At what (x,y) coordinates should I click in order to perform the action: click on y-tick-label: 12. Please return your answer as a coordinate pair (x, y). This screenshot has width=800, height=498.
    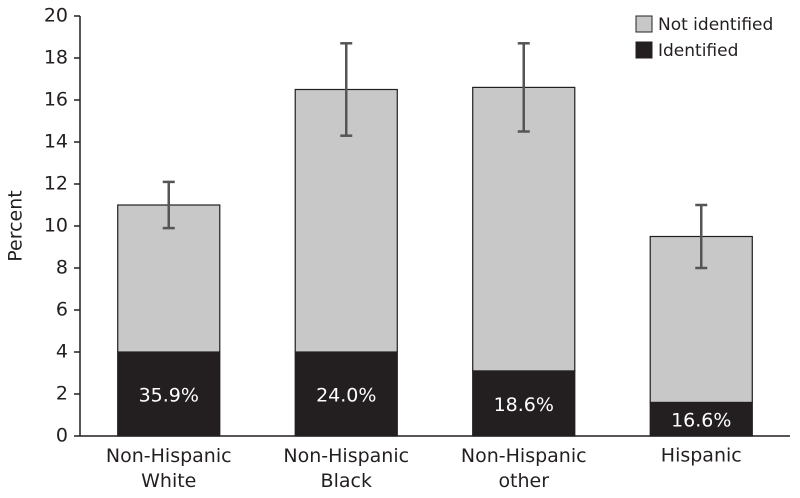
    Looking at the image, I should click on (56, 184).